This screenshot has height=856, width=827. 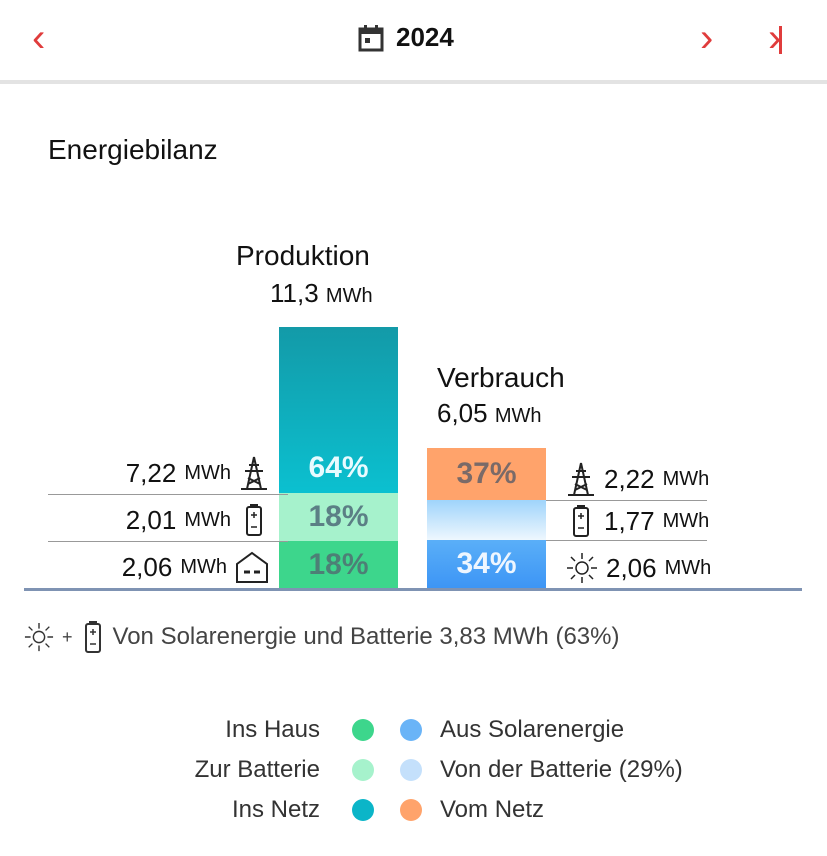 What do you see at coordinates (501, 377) in the screenshot?
I see `consumption-label: Verbrauch` at bounding box center [501, 377].